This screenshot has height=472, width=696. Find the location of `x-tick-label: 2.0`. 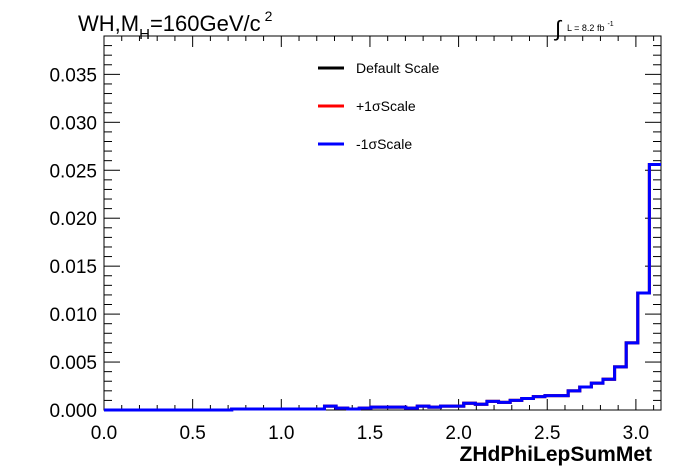

x-tick-label: 2.0 is located at coordinates (458, 433).